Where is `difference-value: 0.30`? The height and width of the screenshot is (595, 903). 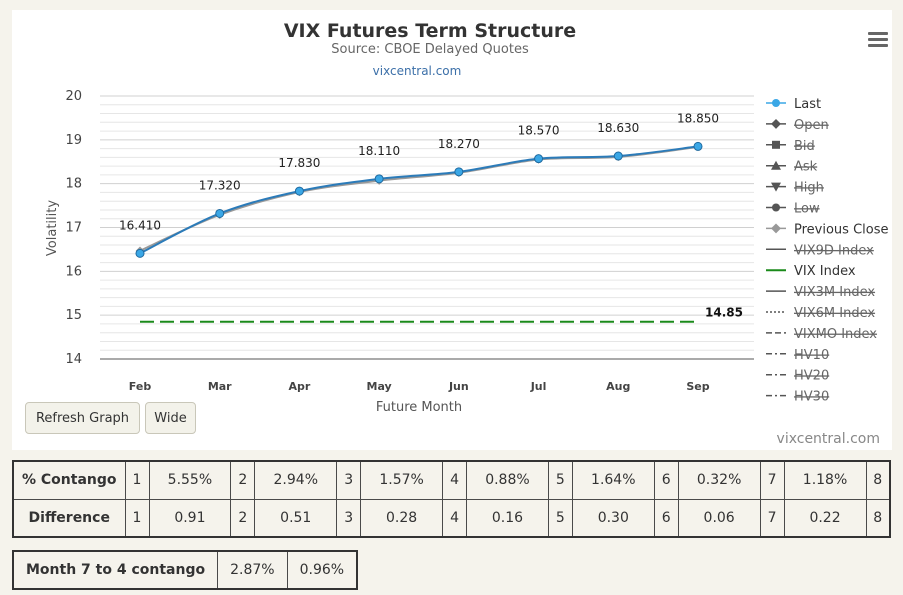
difference-value: 0.30 is located at coordinates (613, 518).